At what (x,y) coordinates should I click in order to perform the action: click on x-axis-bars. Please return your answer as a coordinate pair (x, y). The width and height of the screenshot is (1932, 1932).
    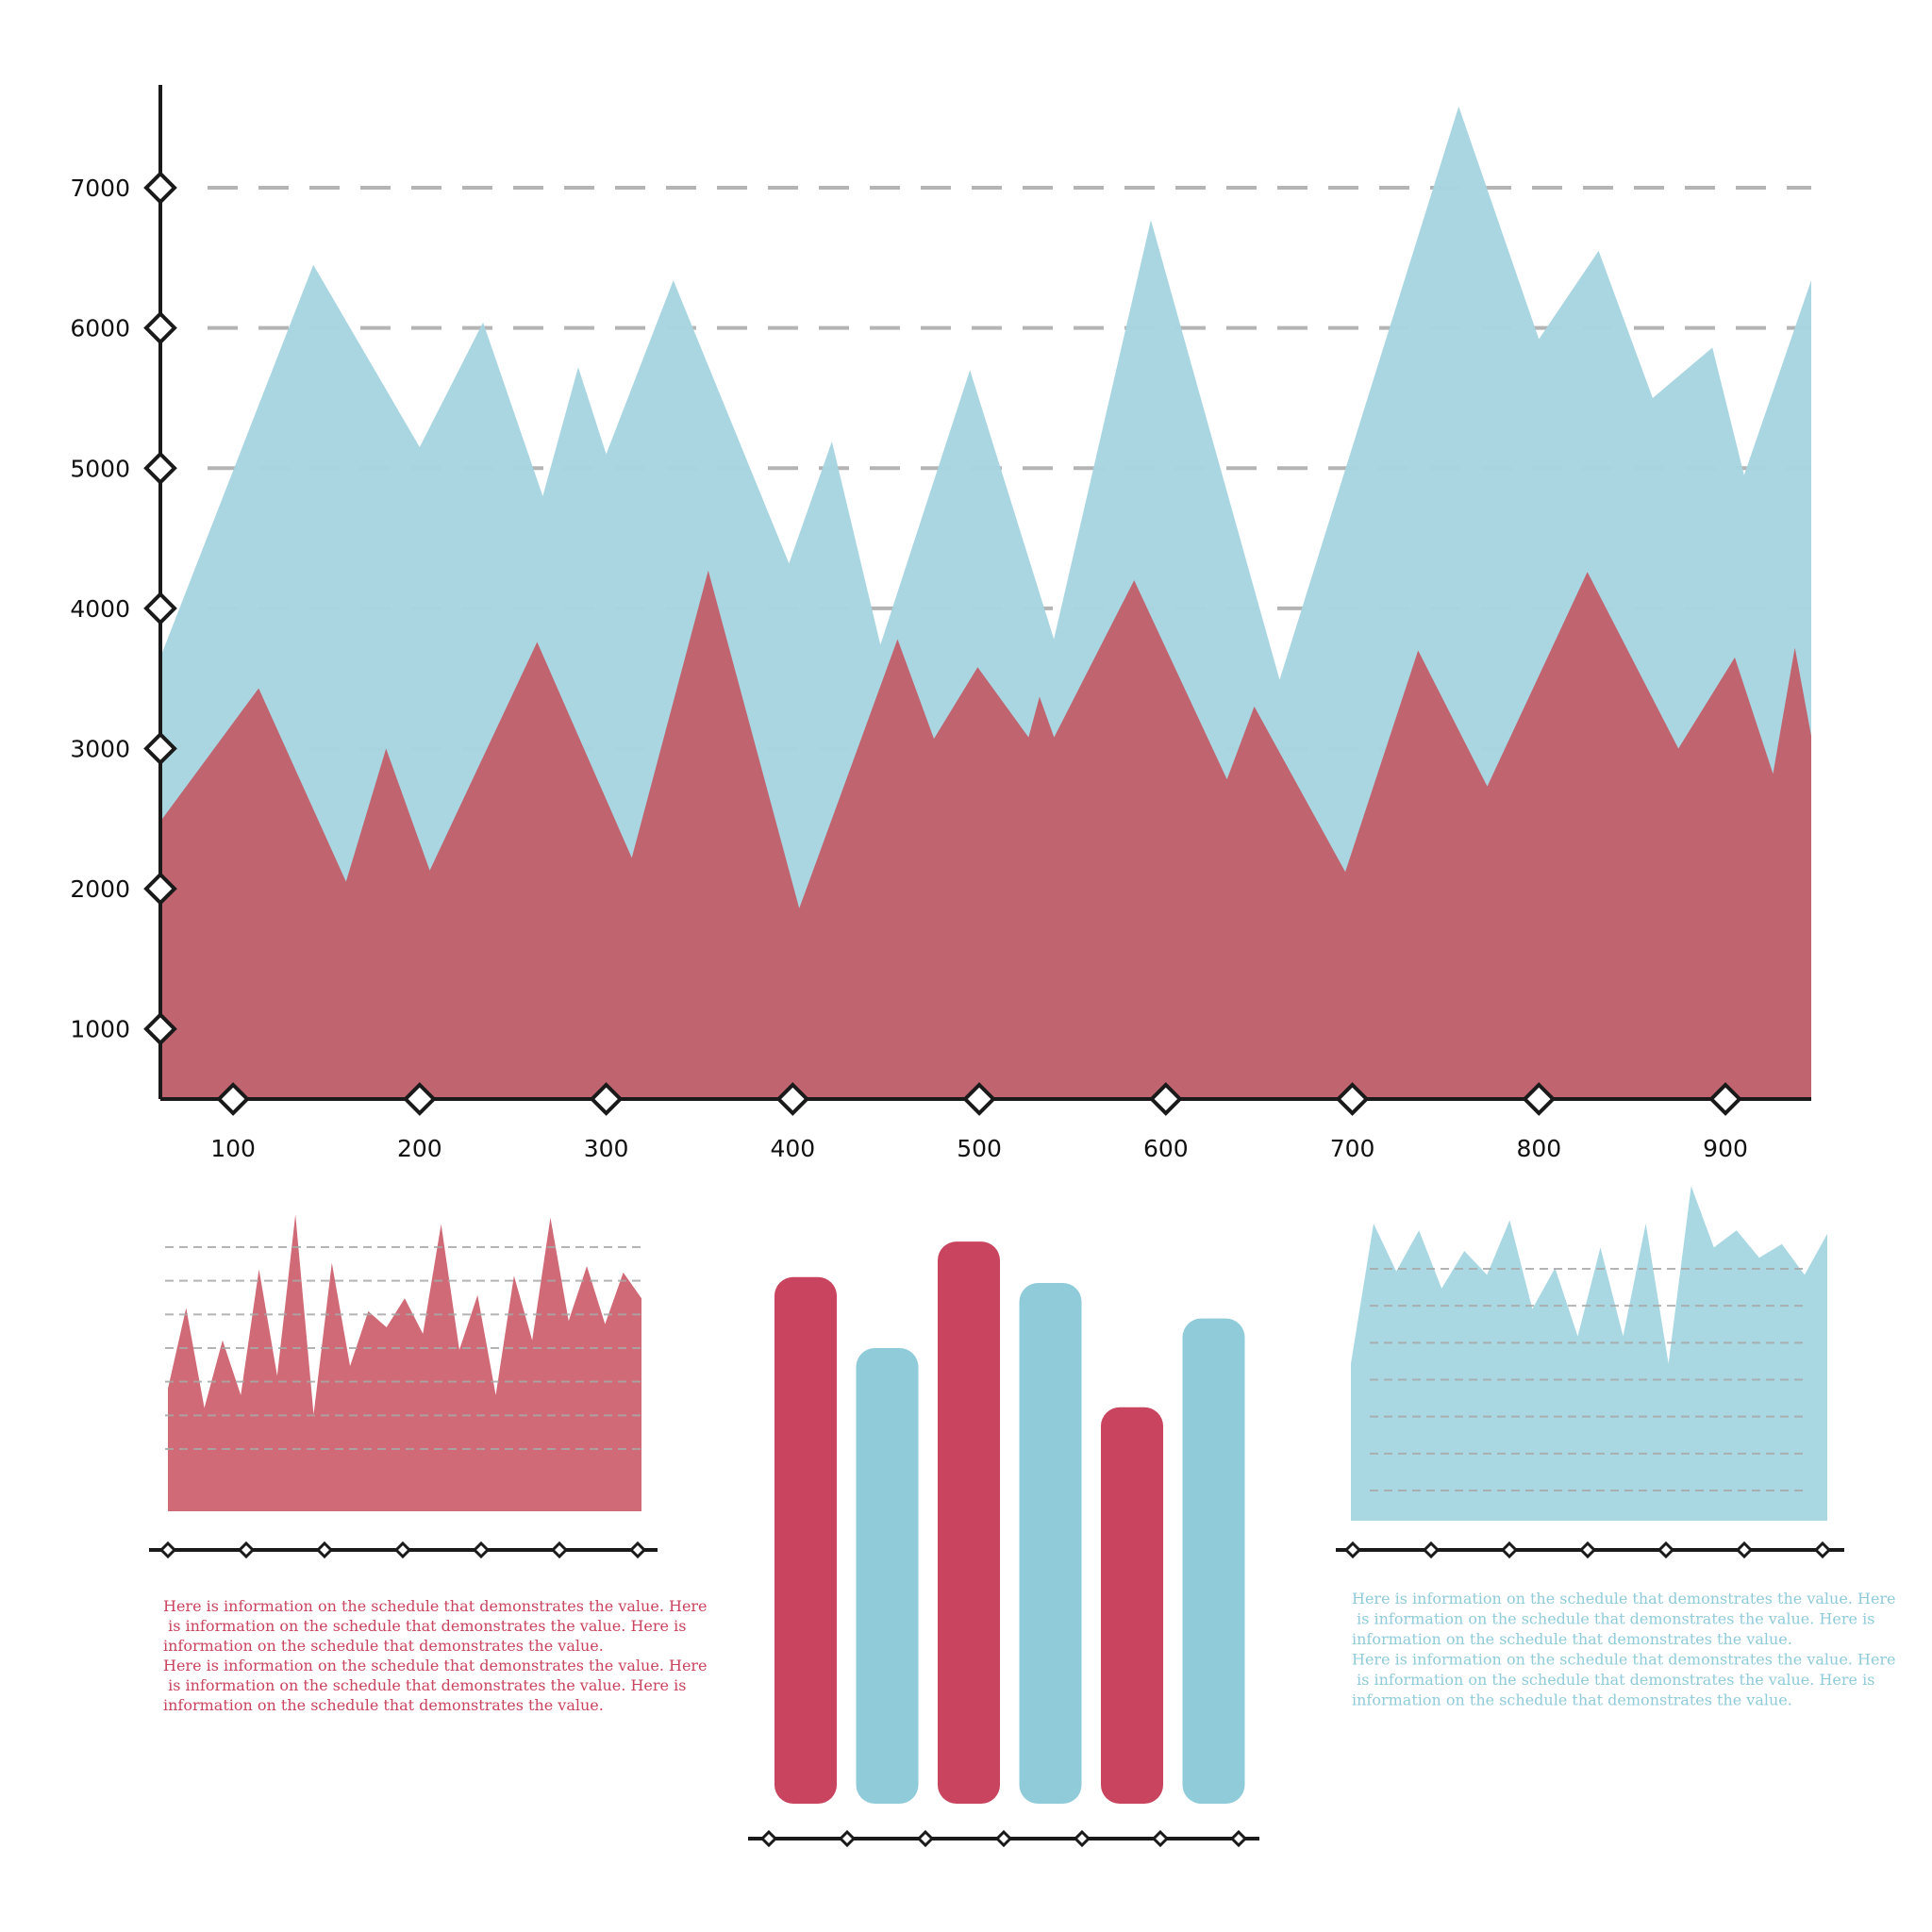
    Looking at the image, I should click on (1003, 1839).